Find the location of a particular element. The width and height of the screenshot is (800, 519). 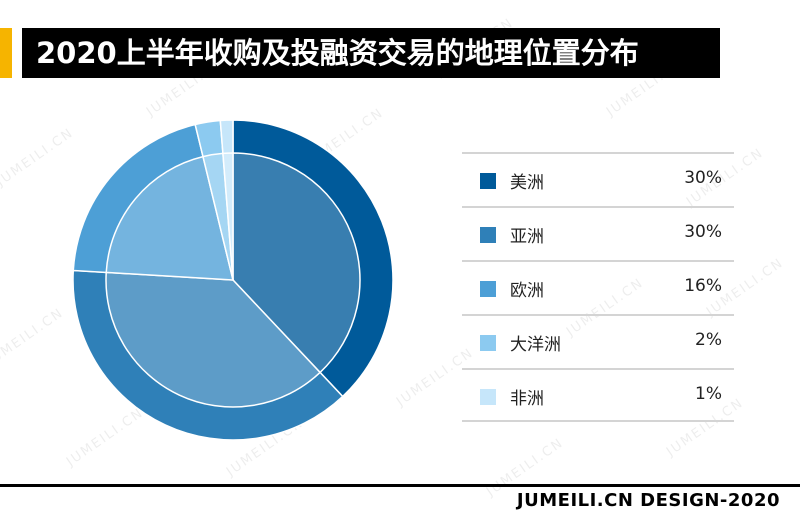

footer-credit: JUMEILI.CN DESIGN-2020 is located at coordinates (648, 500).